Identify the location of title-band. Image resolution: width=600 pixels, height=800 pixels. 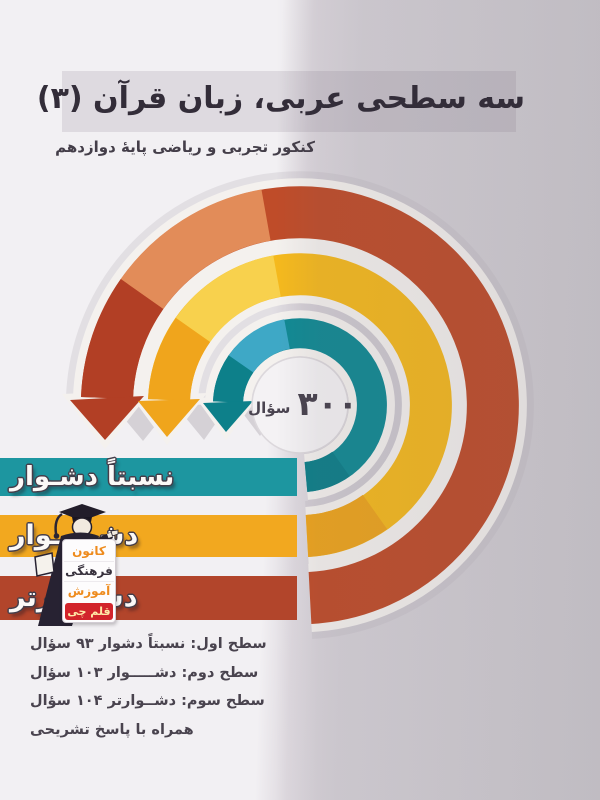
(289, 101).